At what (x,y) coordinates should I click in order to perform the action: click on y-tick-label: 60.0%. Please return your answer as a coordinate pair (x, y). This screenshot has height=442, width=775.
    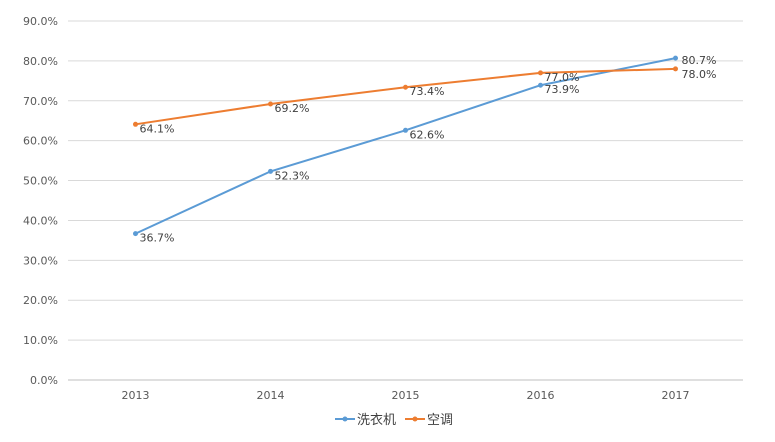
    Looking at the image, I should click on (40, 141).